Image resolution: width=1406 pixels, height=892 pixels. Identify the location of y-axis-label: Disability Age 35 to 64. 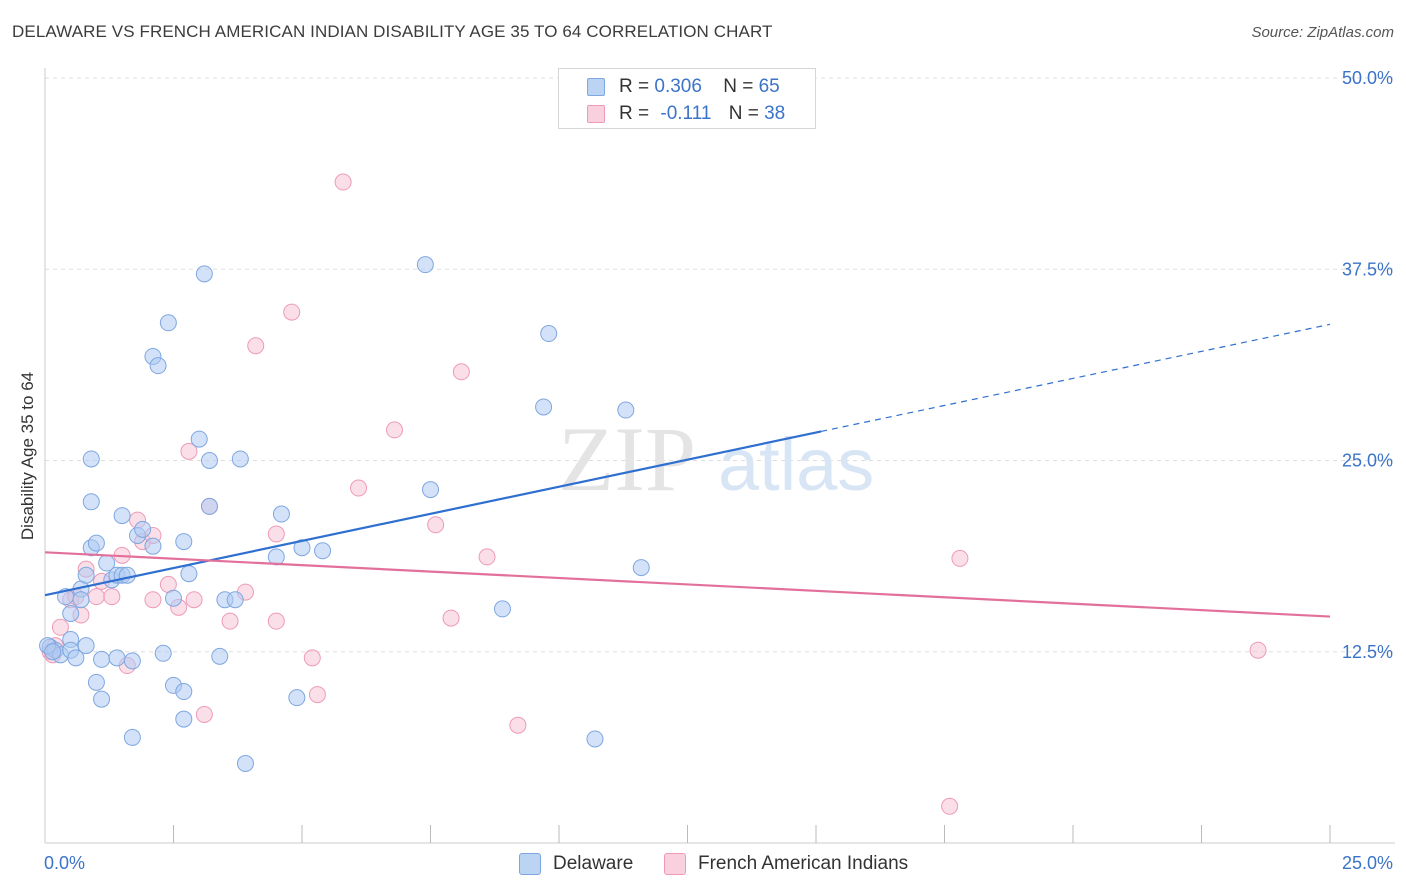
(27, 456).